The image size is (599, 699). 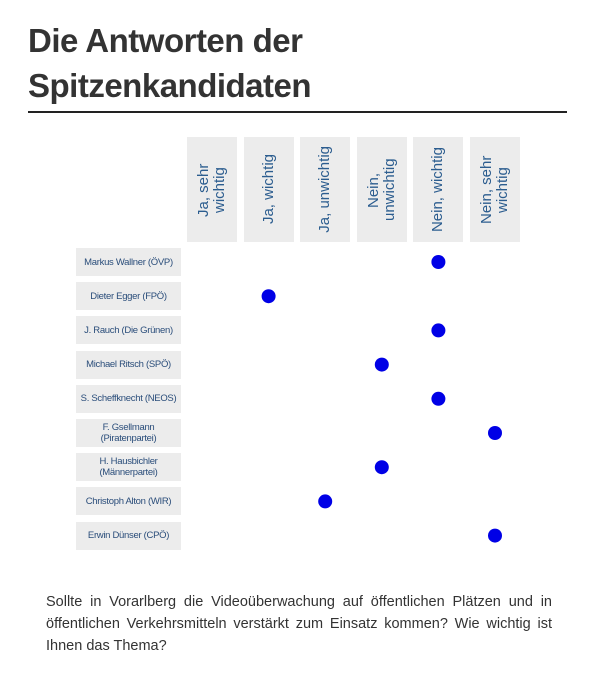 What do you see at coordinates (128, 364) in the screenshot?
I see `candidate-name: Michael Ritsch (SPÖ)` at bounding box center [128, 364].